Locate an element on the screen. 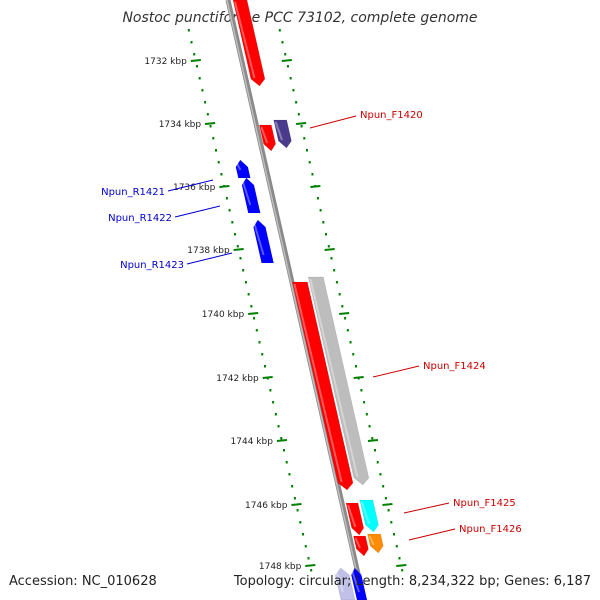 Image resolution: width=600 pixels, height=600 pixels. scale-tick-label: 1740 kbp is located at coordinates (223, 315).